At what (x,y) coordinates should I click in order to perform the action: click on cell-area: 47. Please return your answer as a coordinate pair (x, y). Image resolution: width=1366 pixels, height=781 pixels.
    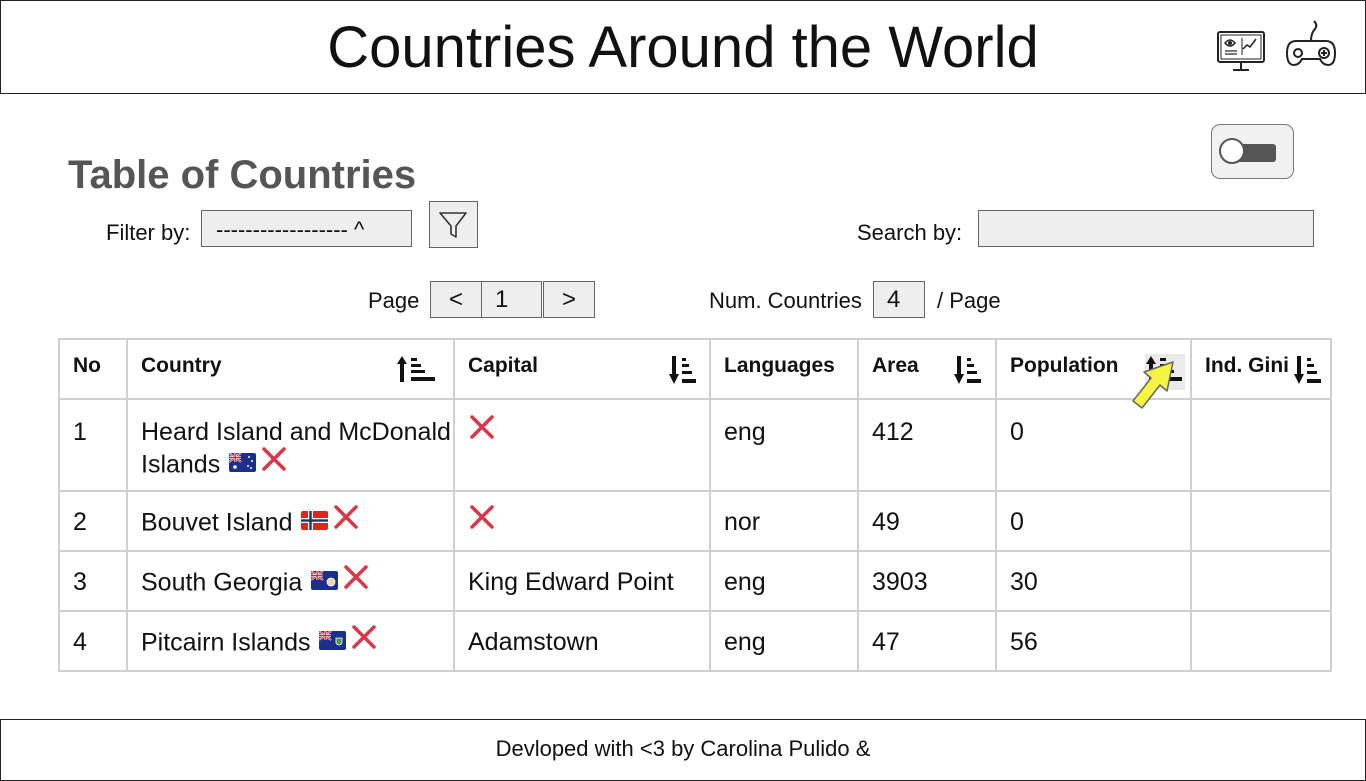
    Looking at the image, I should click on (927, 641).